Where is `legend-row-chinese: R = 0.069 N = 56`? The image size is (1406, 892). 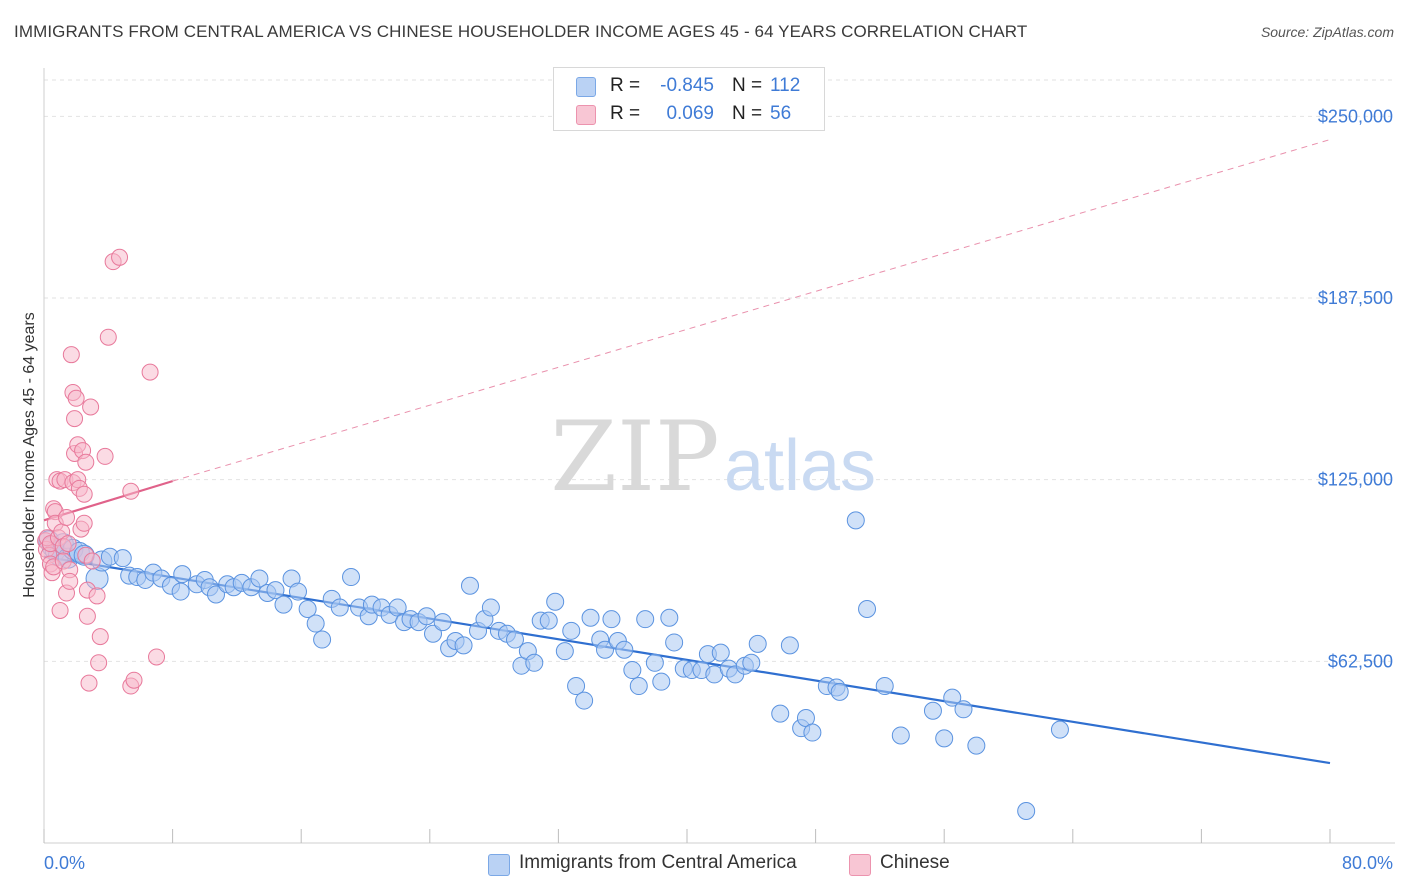
legend-row-chinese: R = 0.069 N = 56 is located at coordinates (689, 114).